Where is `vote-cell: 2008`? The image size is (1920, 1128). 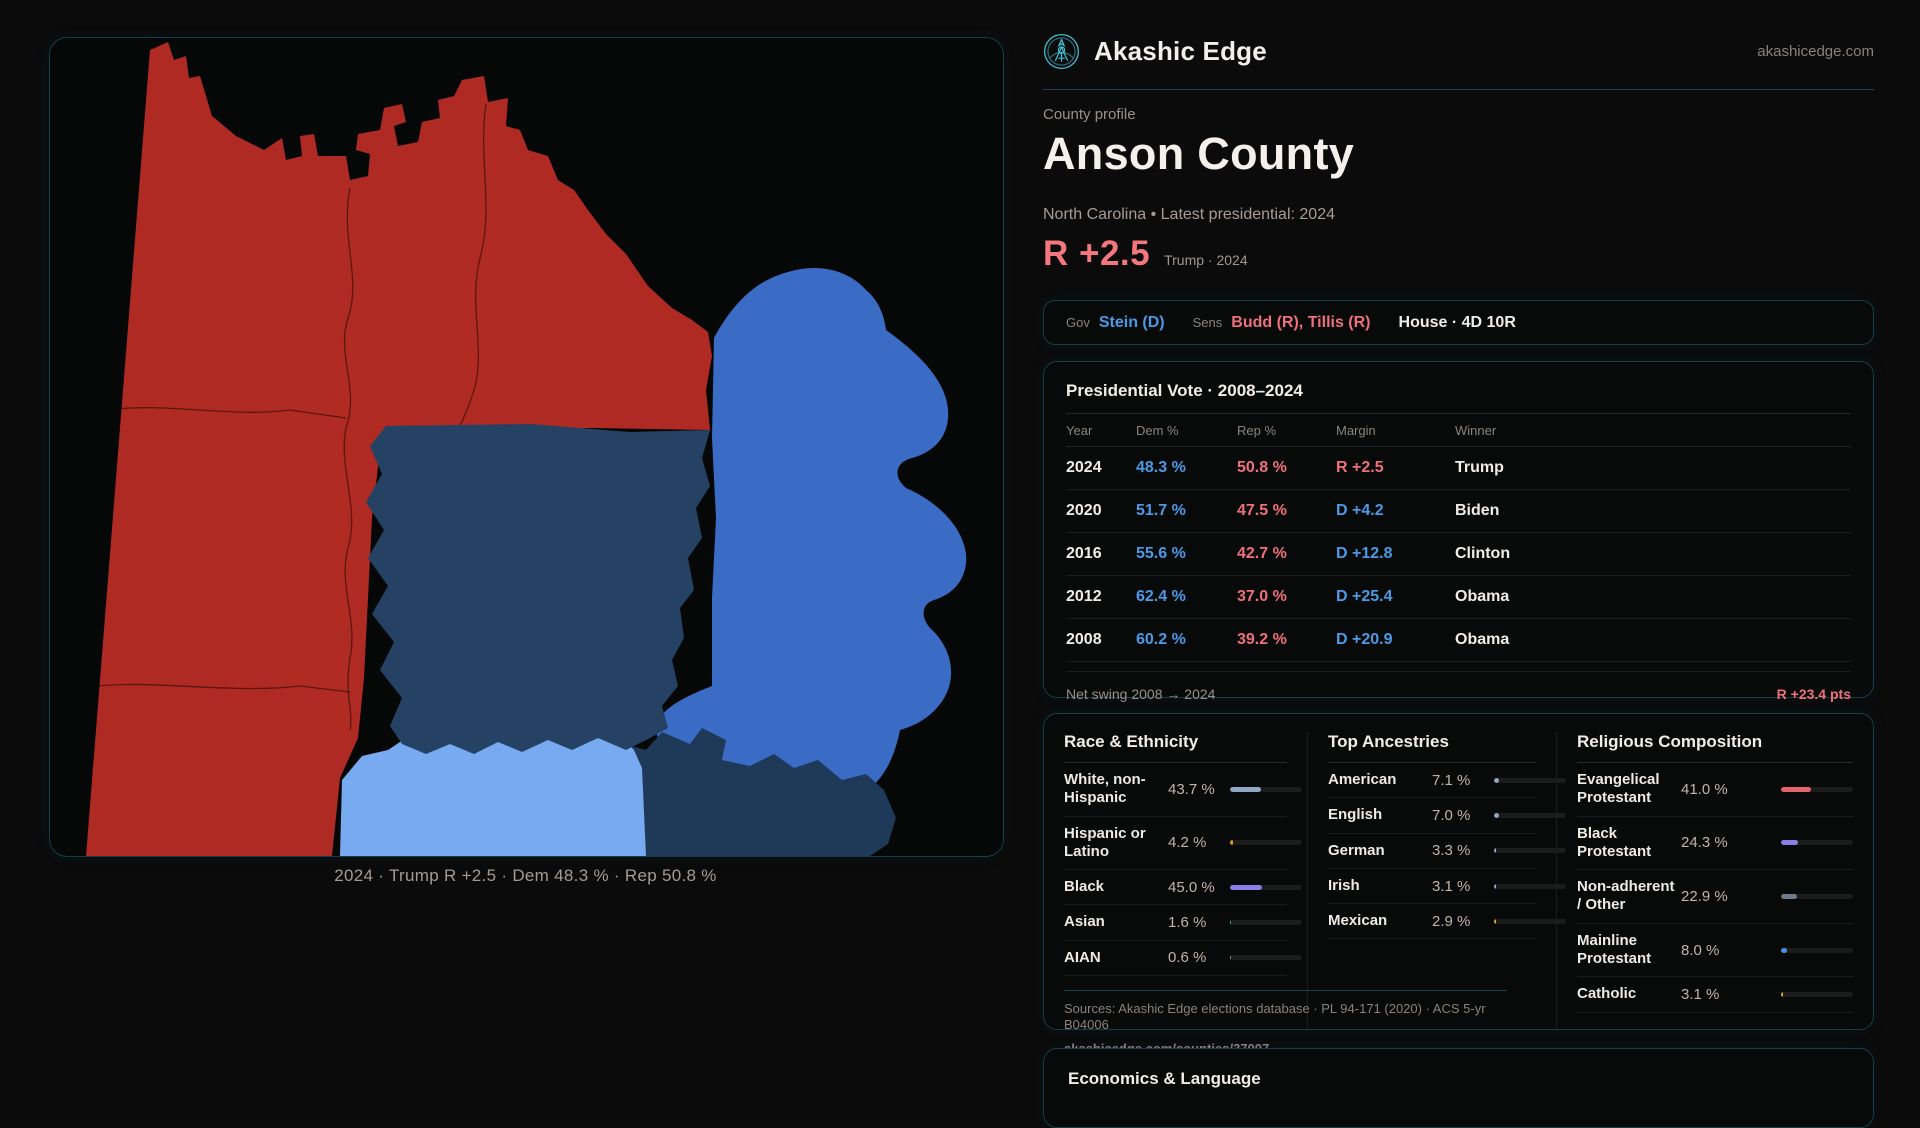
vote-cell: 2008 is located at coordinates (1101, 640).